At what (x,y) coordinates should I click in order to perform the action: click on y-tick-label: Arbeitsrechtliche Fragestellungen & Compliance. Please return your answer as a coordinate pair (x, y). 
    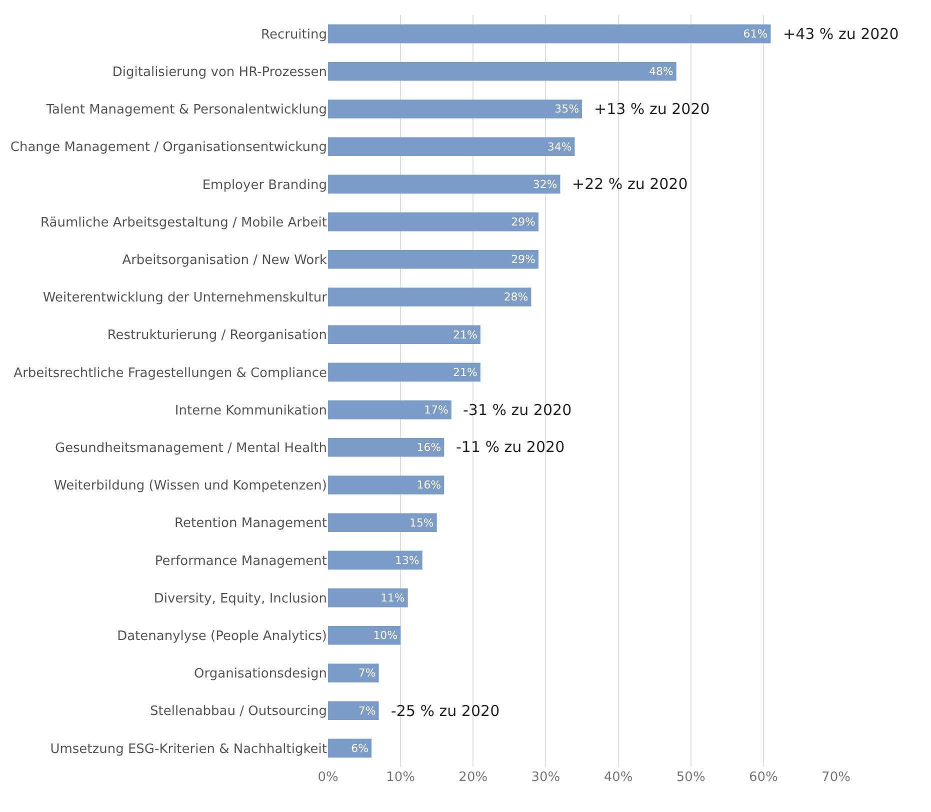
    Looking at the image, I should click on (170, 373).